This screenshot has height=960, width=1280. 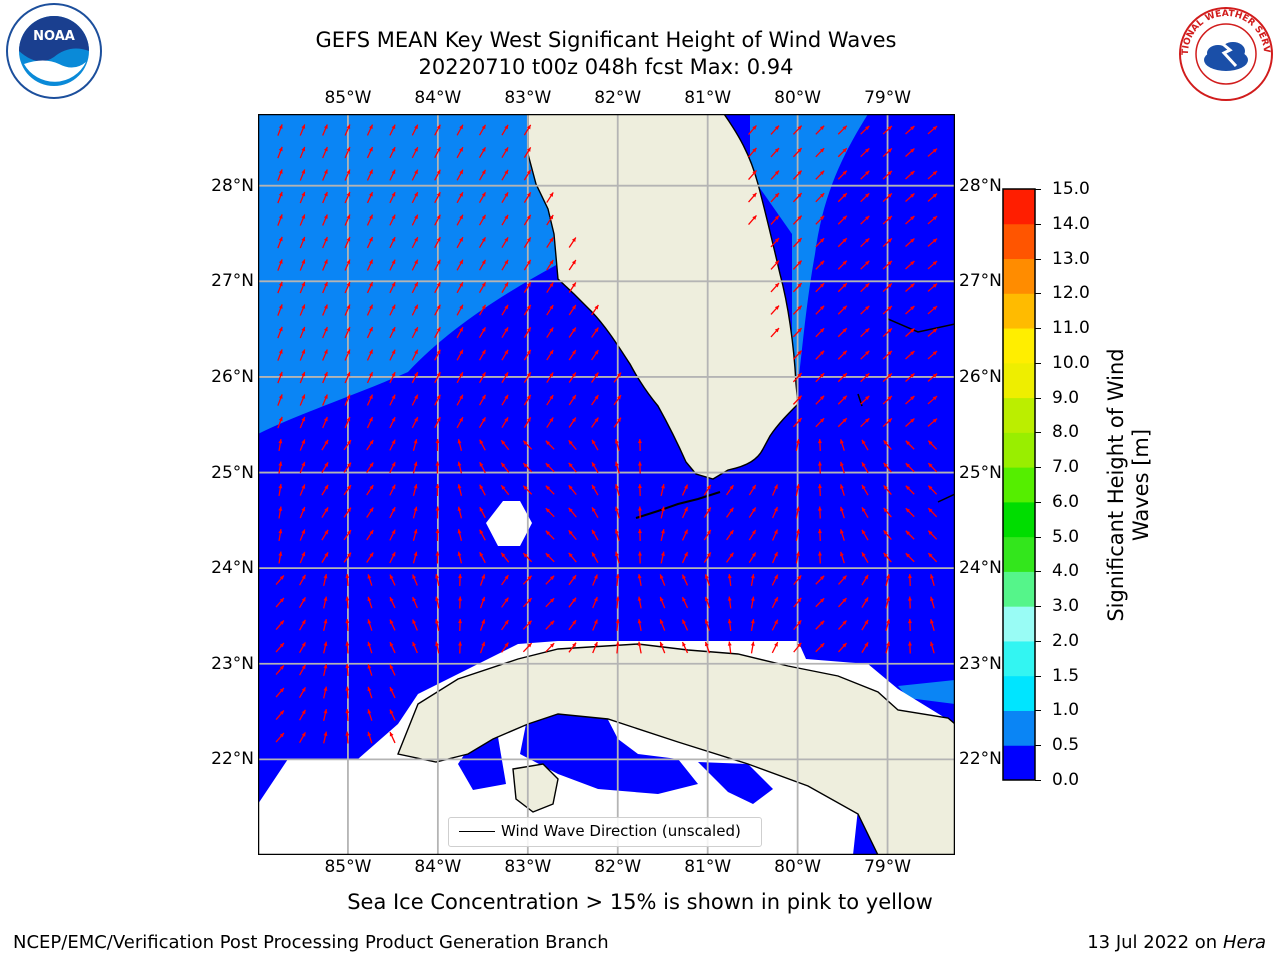 What do you see at coordinates (1071, 328) in the screenshot?
I see `colorbar-tick-label-13: 11.0` at bounding box center [1071, 328].